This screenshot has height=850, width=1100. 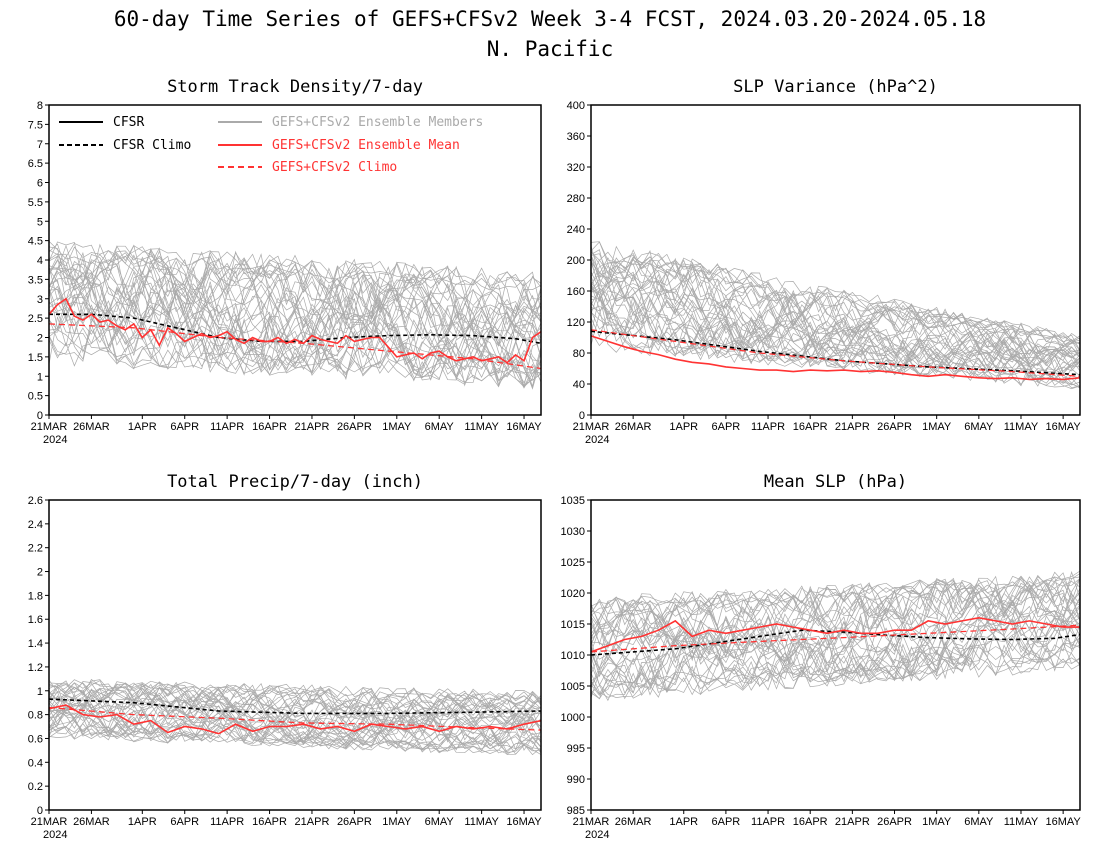 I want to click on x-tick-label: 21APR, so click(x=852, y=822).